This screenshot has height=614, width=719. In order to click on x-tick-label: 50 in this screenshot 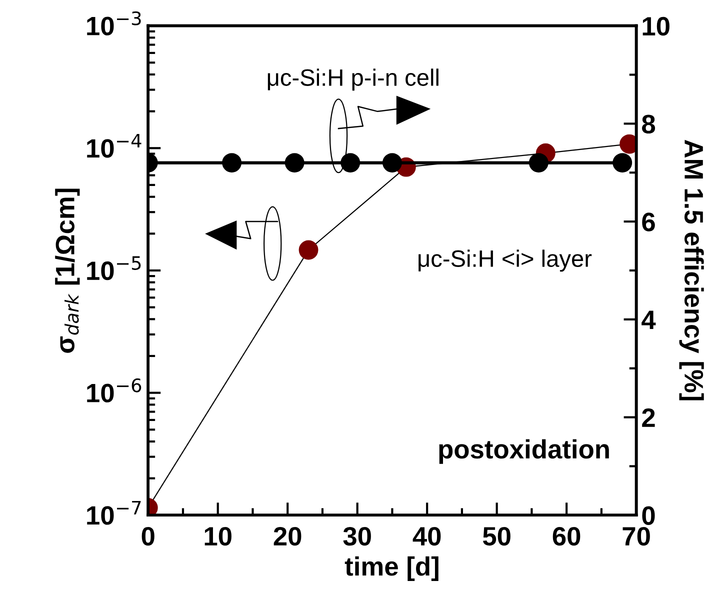, I will do `click(496, 536)`.